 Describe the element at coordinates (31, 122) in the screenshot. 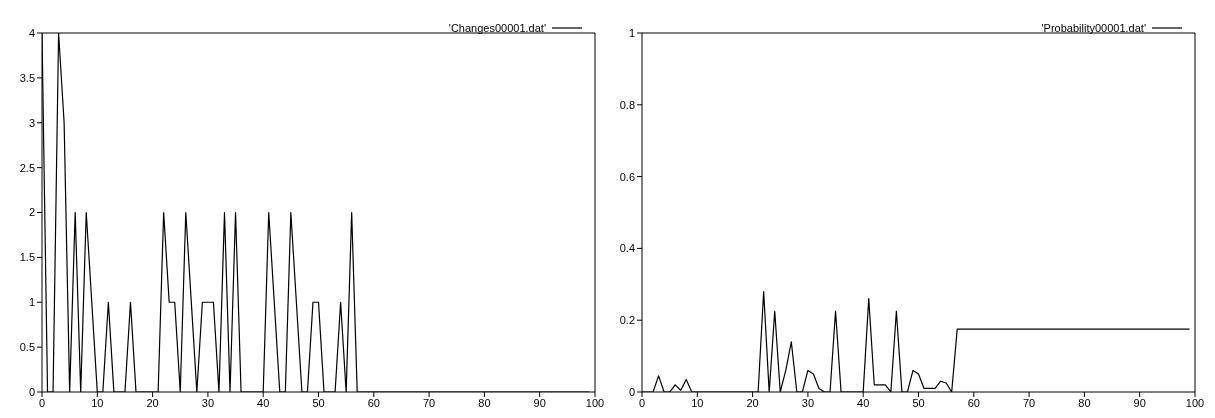

I see `y-tick-label: 3` at that location.